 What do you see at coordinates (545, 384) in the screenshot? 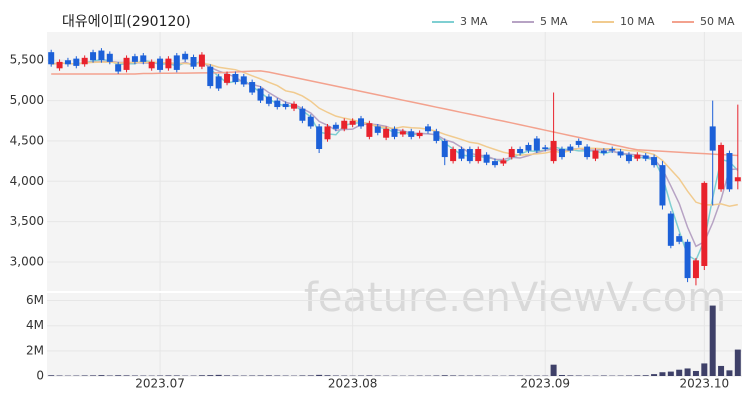
I see `x-tick-label: 2023.09` at bounding box center [545, 384].